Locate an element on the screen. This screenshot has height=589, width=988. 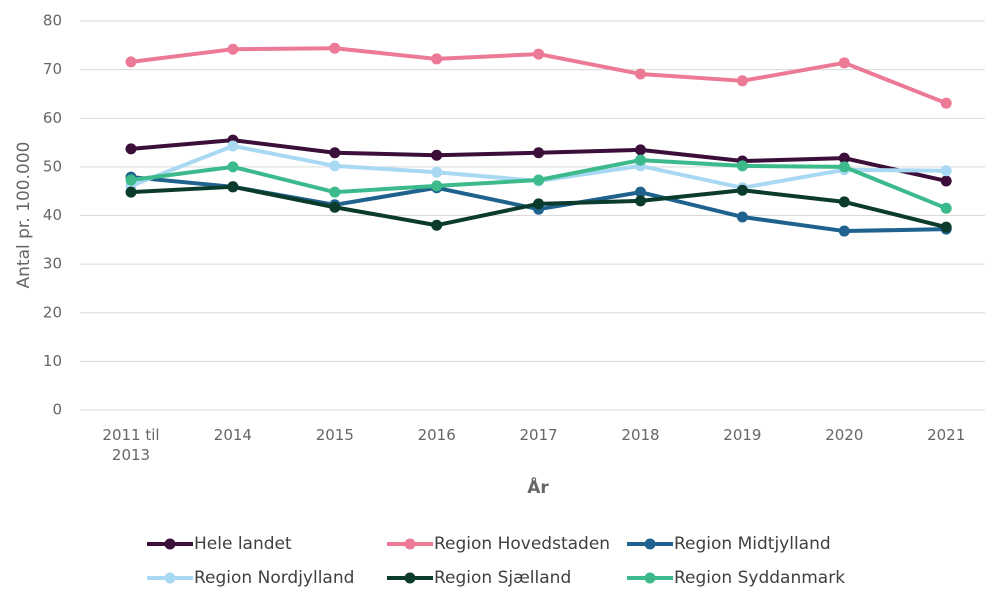
y-tick-label: 70 is located at coordinates (52, 69).